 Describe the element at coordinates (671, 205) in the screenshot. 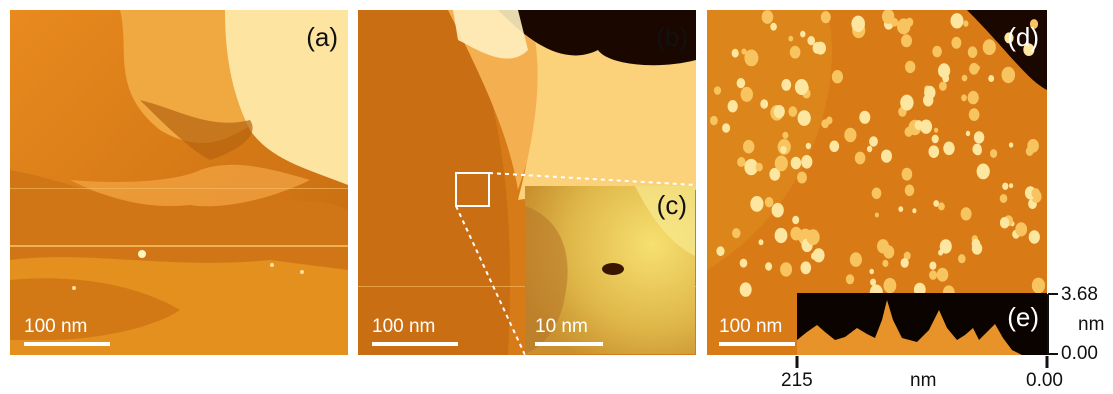

I see `panel-label-c: (c)` at that location.